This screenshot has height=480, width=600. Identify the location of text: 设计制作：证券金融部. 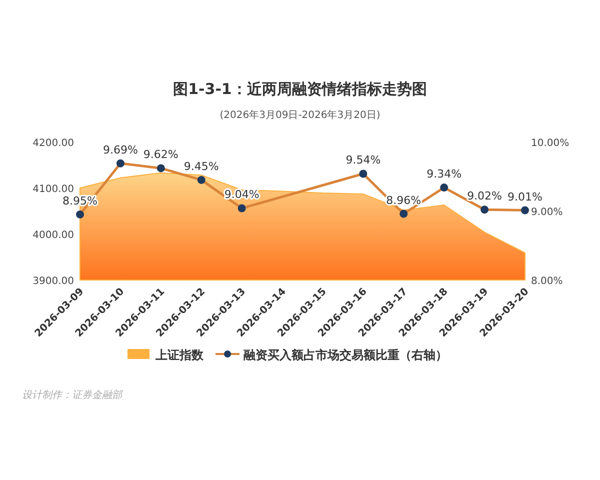
(73, 395).